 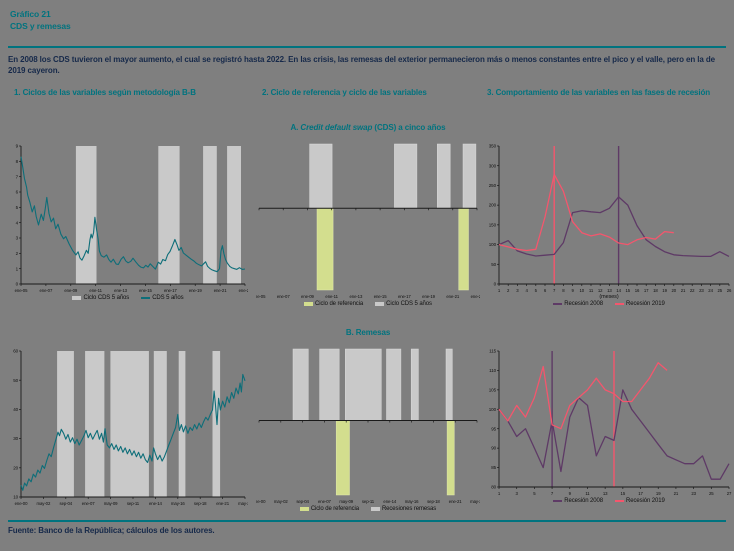 I want to click on x-tick-label: ene-19, so click(x=428, y=296).